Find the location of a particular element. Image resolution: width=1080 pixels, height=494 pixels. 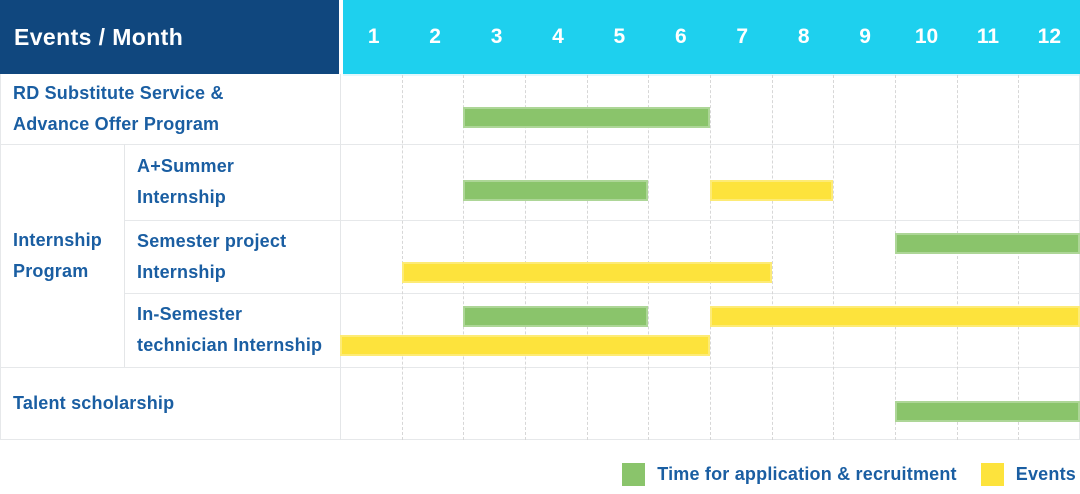

legend-swatch-recruitment is located at coordinates (634, 474).